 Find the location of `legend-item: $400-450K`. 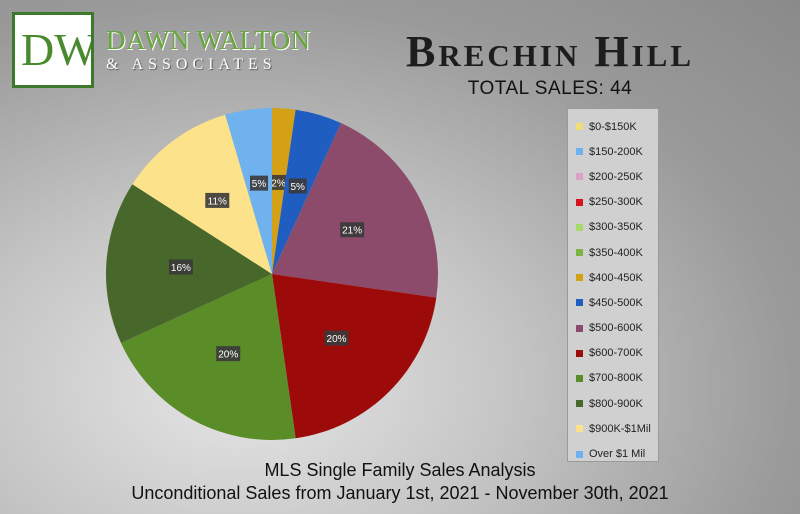

legend-item: $400-450K is located at coordinates (613, 277).